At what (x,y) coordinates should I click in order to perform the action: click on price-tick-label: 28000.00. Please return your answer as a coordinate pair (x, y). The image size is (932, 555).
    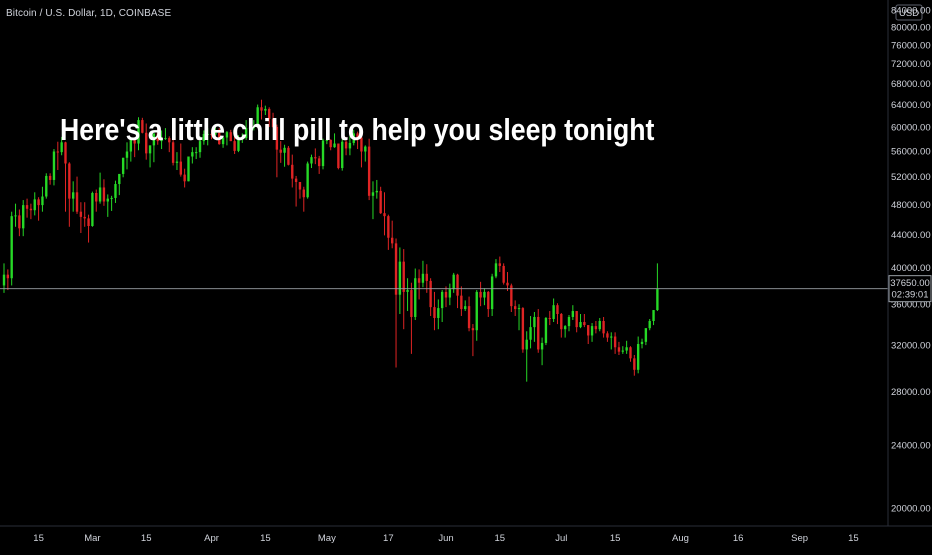
    Looking at the image, I should click on (911, 392).